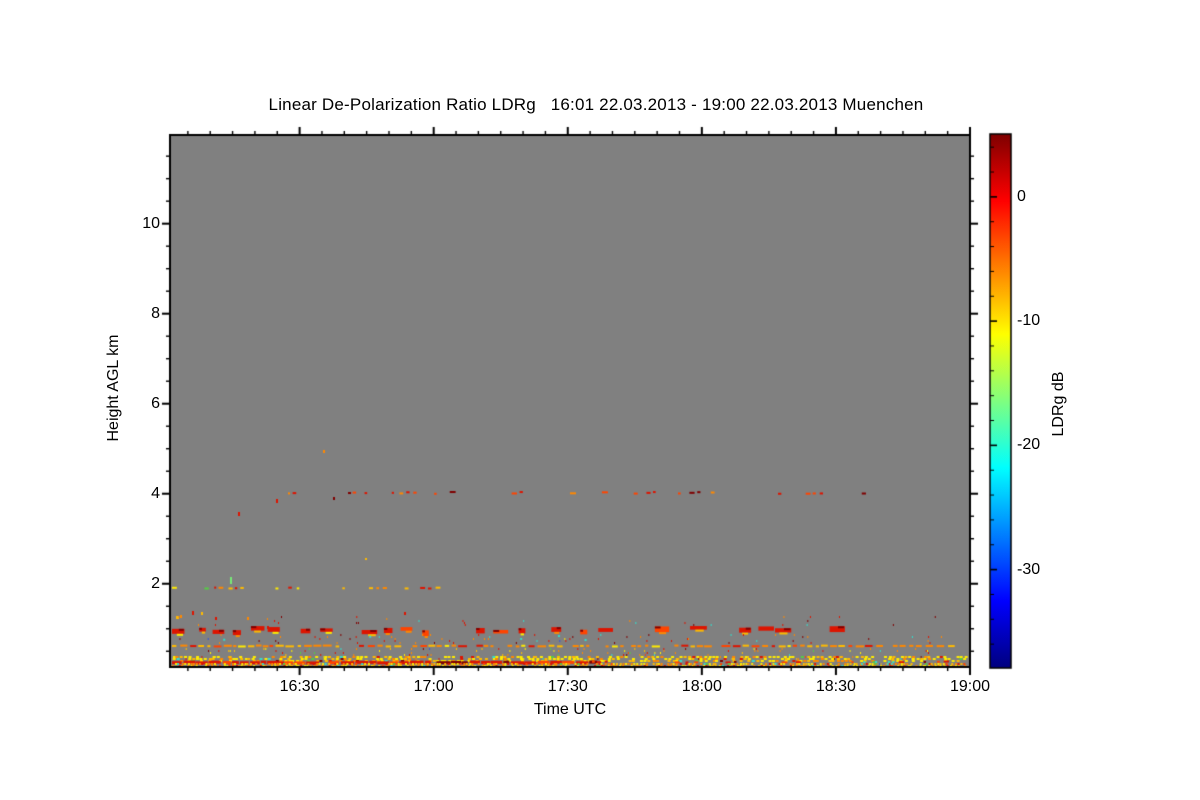 The width and height of the screenshot is (1200, 800). I want to click on x-tick-label: 18:30, so click(835, 686).